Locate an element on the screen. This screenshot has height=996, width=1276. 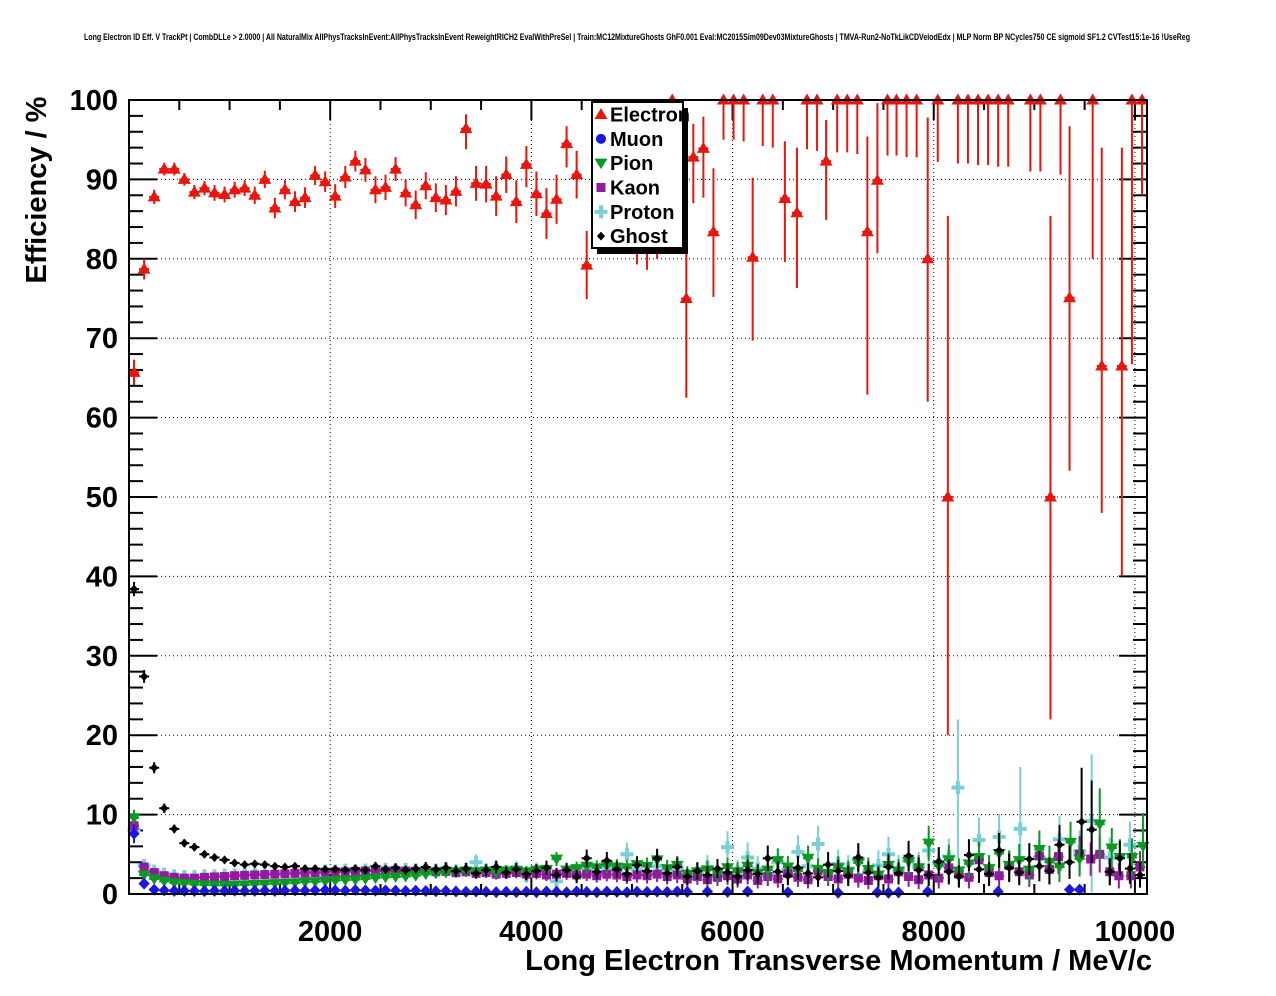
y-tick-label: 100 is located at coordinates (94, 101).